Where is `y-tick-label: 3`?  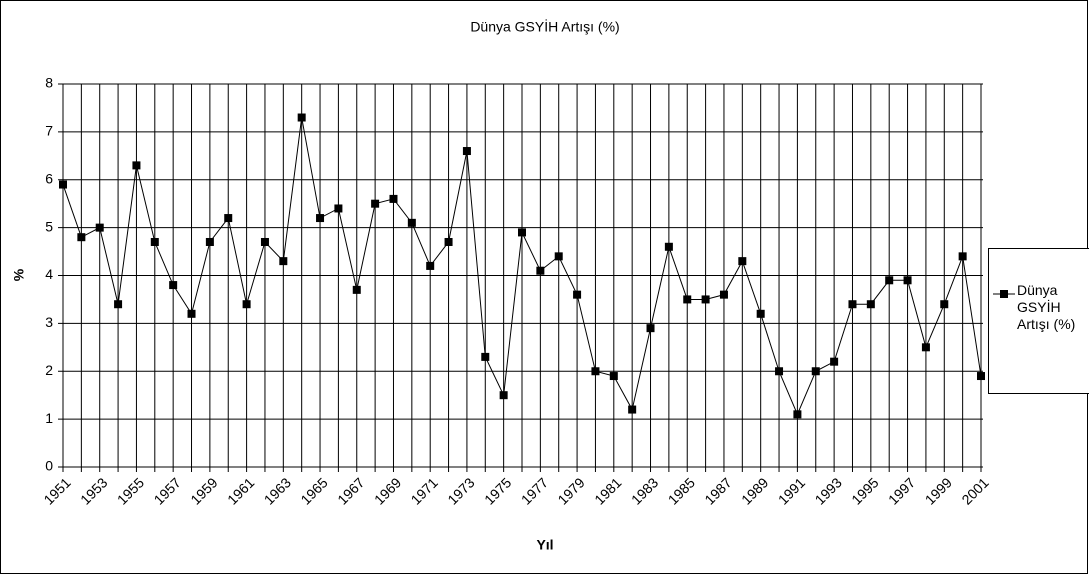 y-tick-label: 3 is located at coordinates (49, 322).